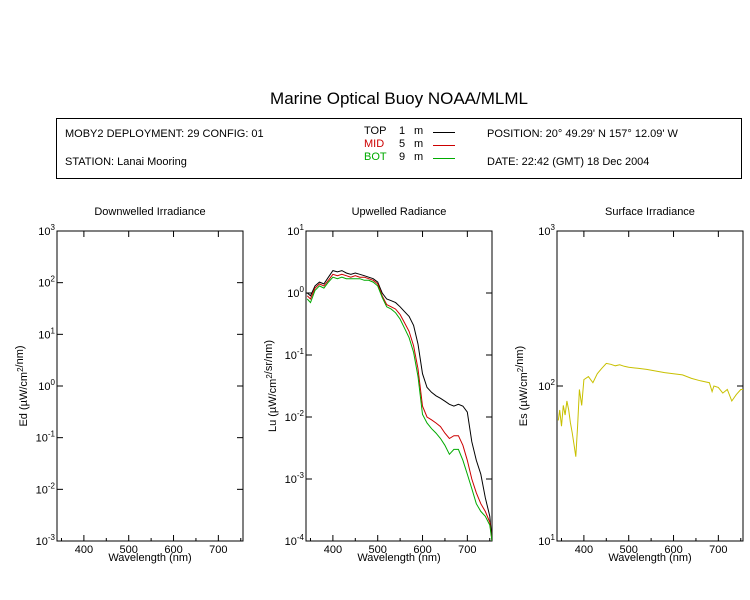 The width and height of the screenshot is (750, 600). Describe the element at coordinates (22, 385) in the screenshot. I see `y-axis-label: Ed (µW/cm2/nm)` at that location.